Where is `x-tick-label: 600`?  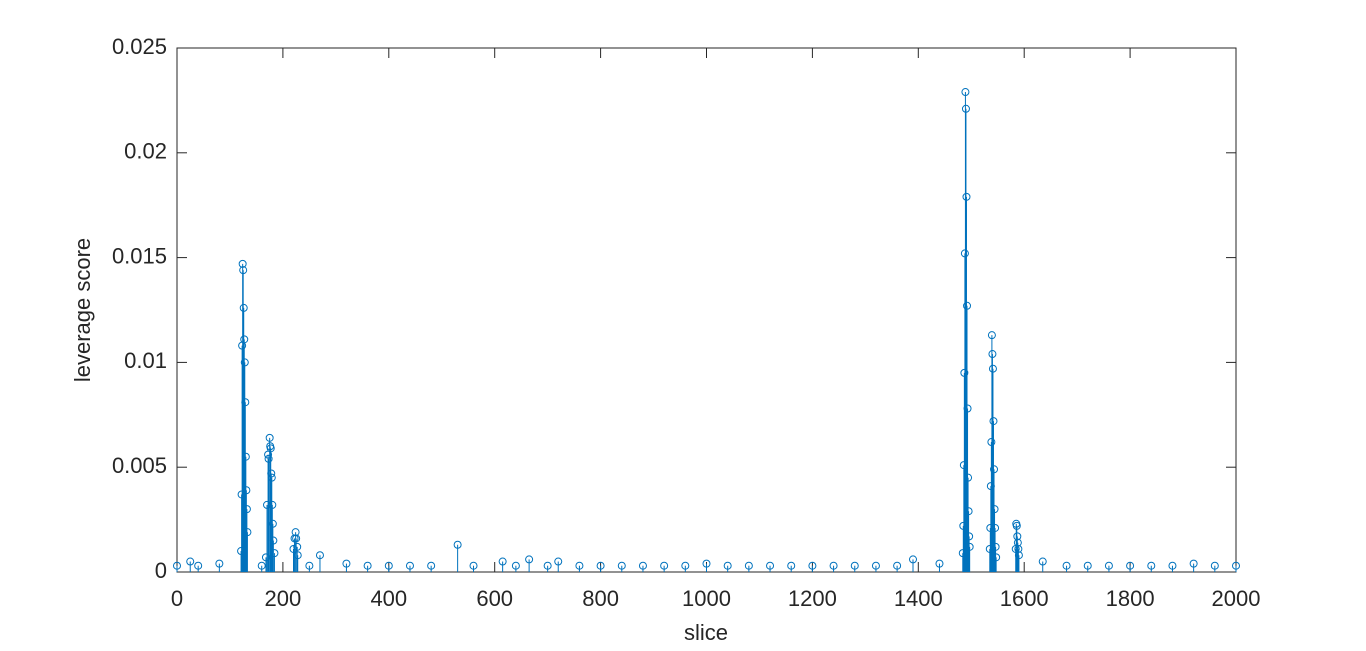 x-tick-label: 600 is located at coordinates (494, 598).